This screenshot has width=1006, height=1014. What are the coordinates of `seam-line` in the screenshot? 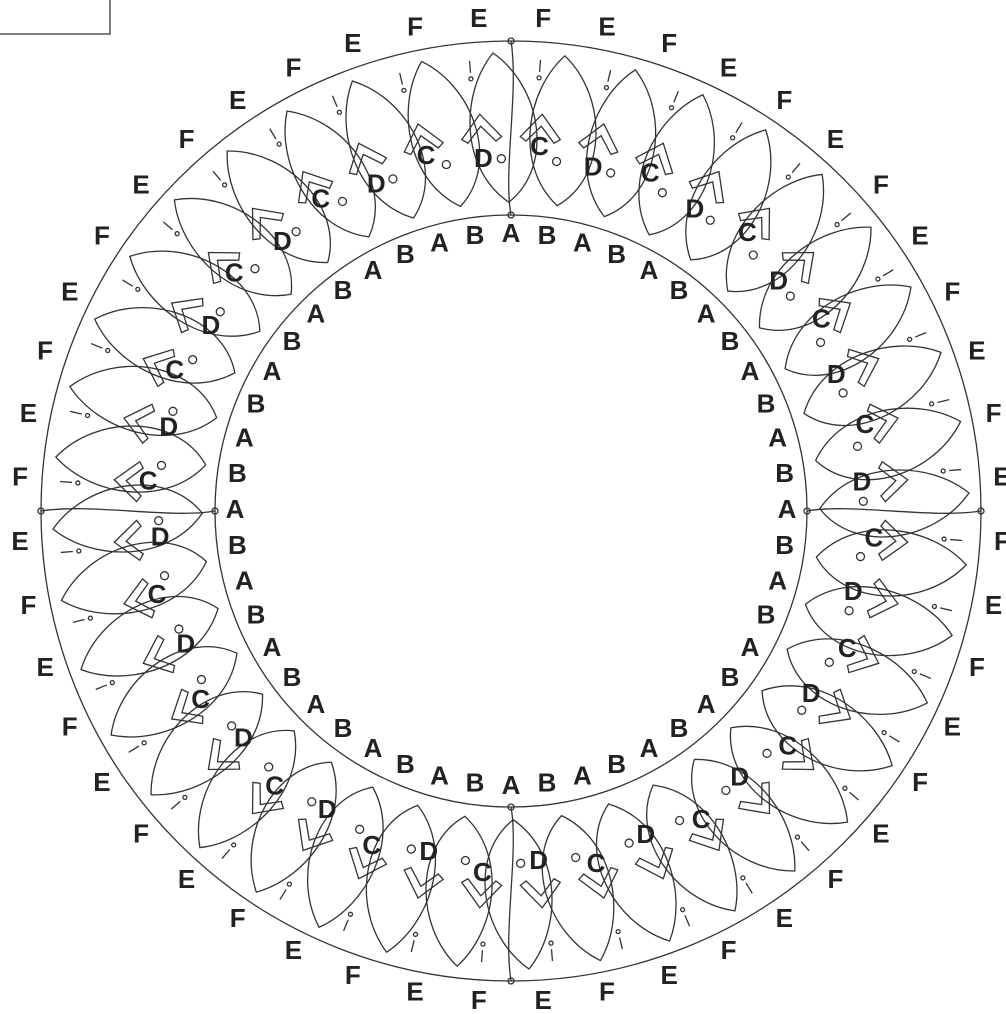 It's located at (894, 511).